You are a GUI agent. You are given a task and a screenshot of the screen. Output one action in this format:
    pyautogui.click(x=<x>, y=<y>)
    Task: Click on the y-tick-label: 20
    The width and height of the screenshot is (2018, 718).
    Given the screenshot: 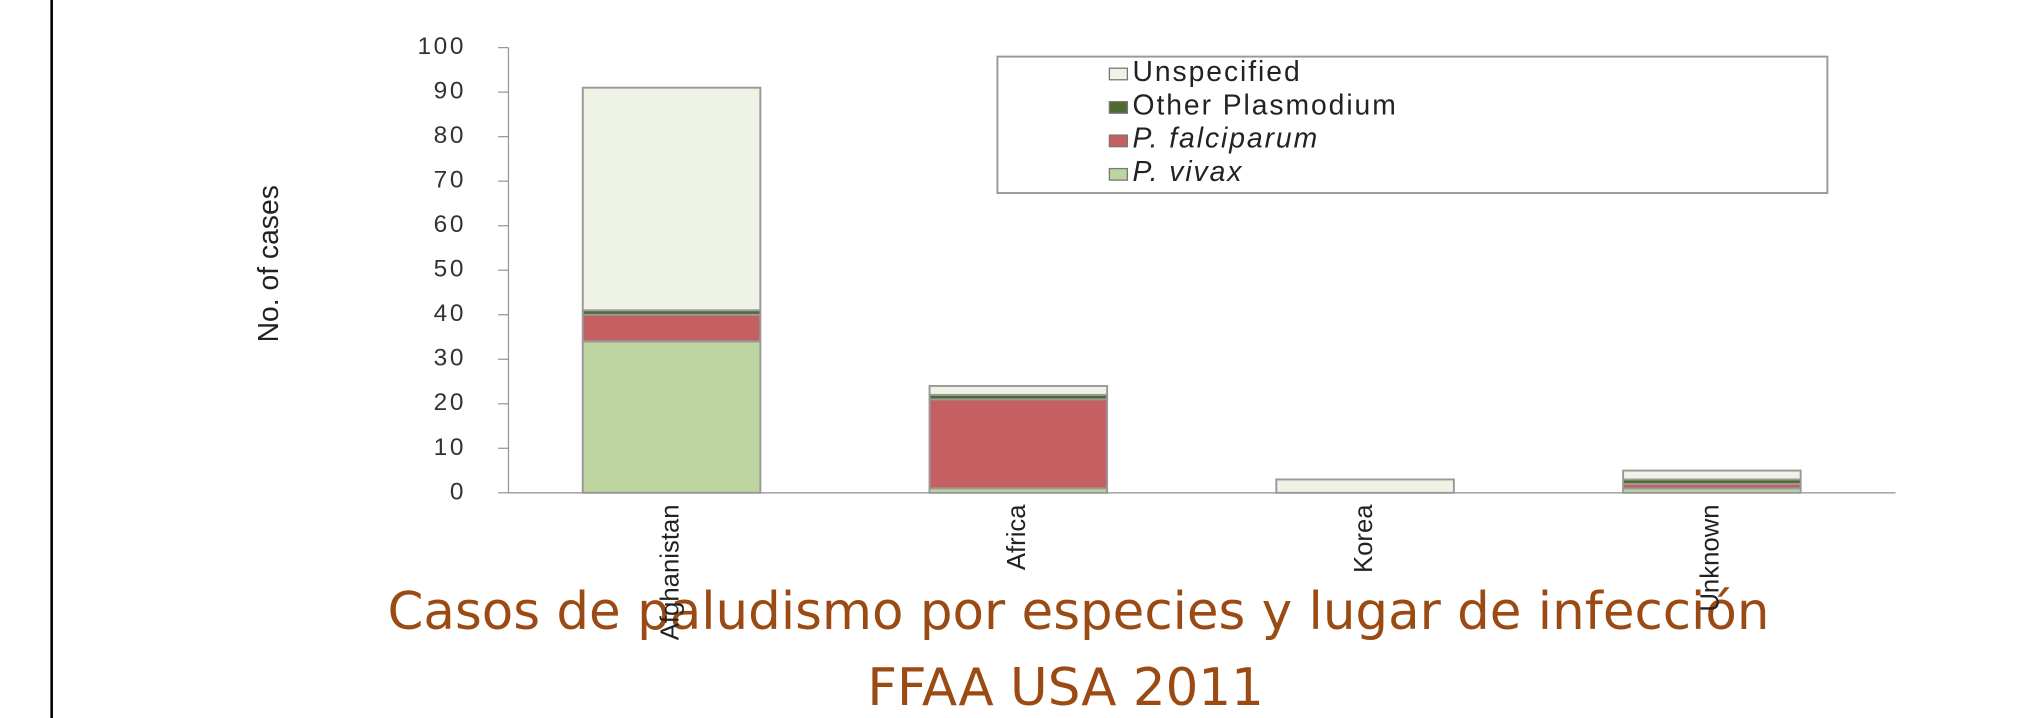 What is the action you would take?
    pyautogui.click(x=450, y=402)
    